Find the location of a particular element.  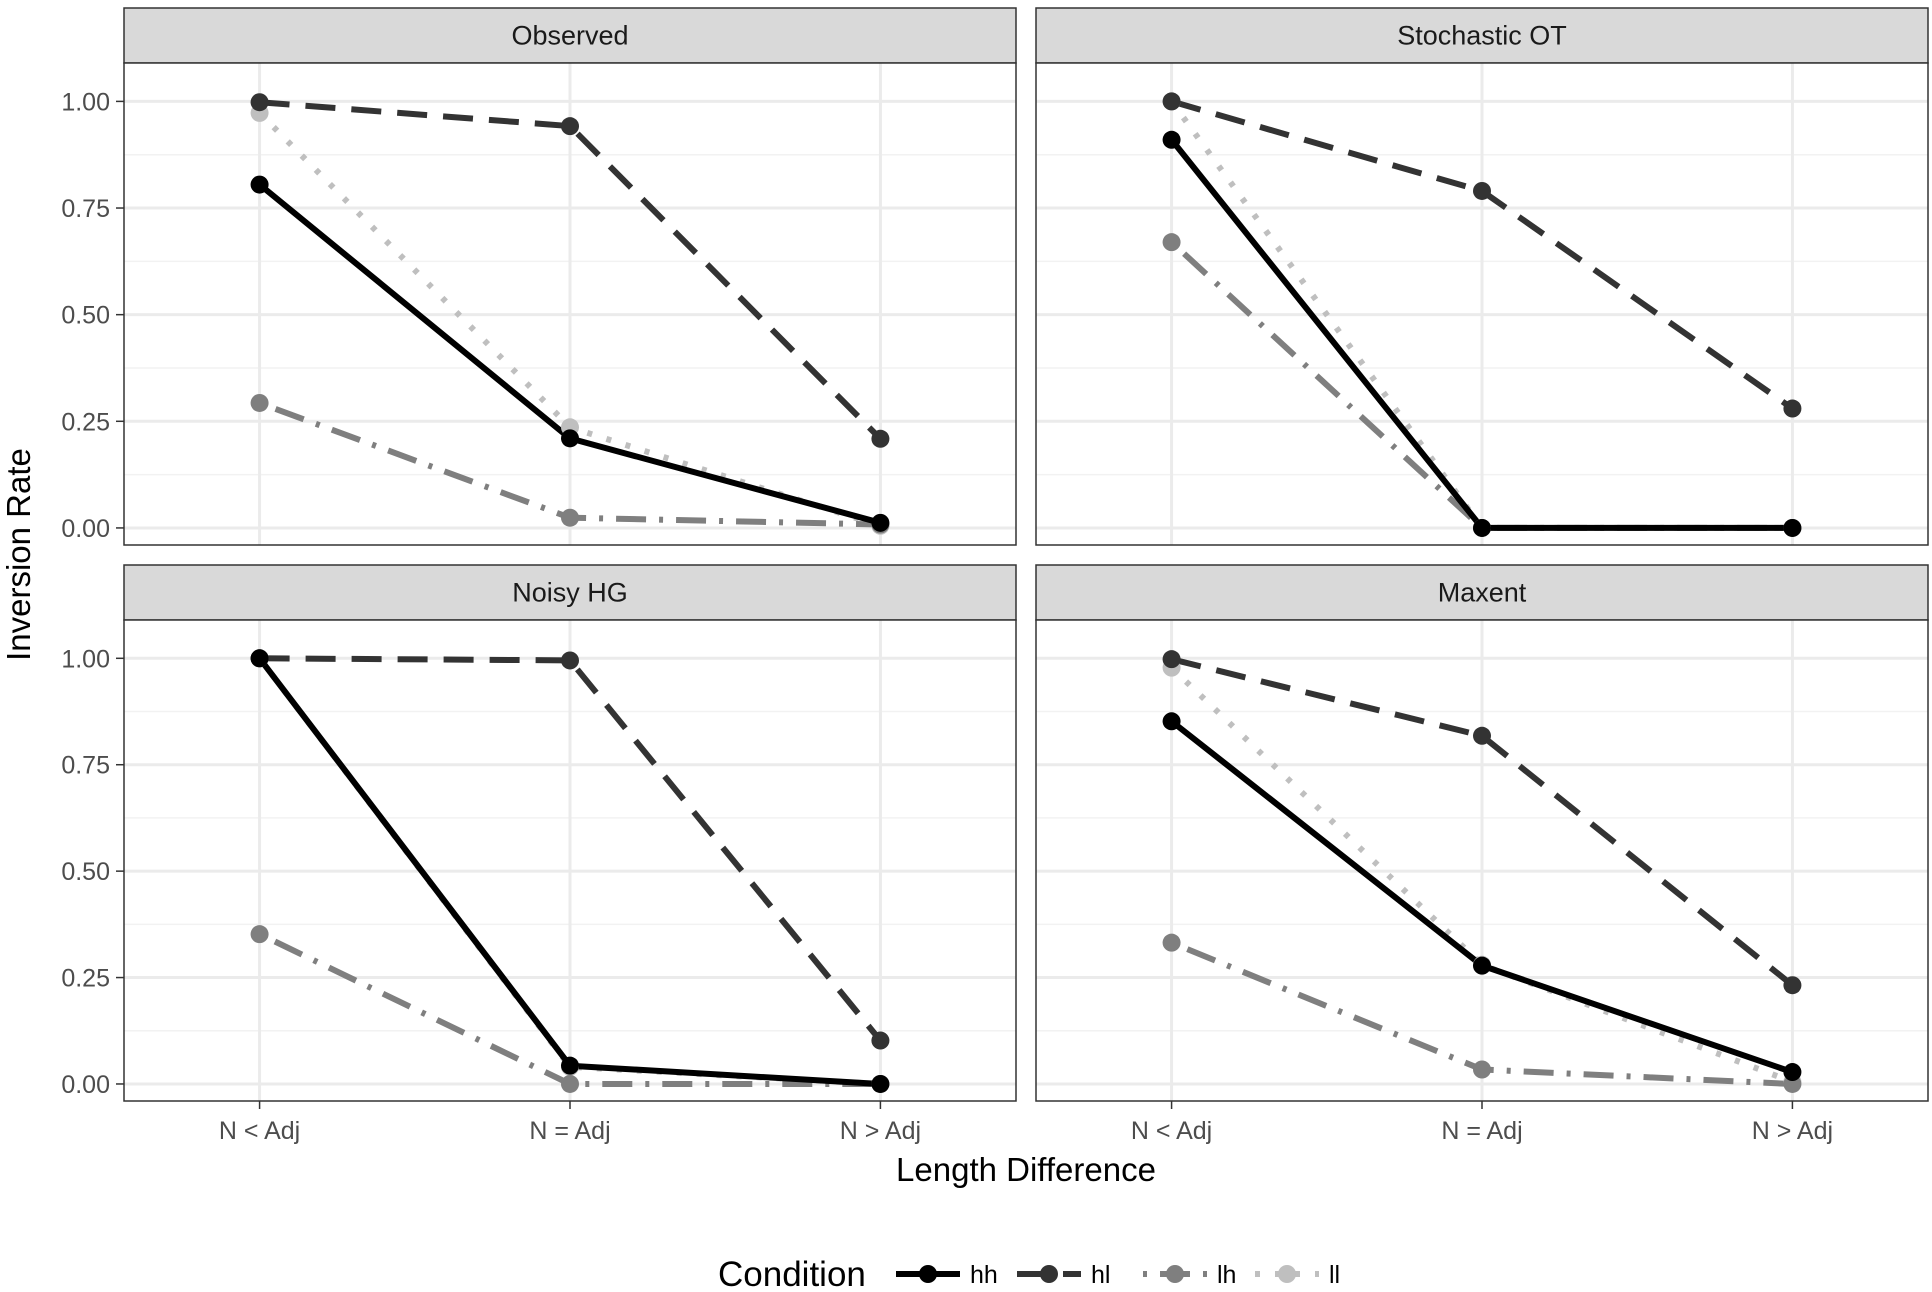

legend-item-lh: lh is located at coordinates (1189, 1275).